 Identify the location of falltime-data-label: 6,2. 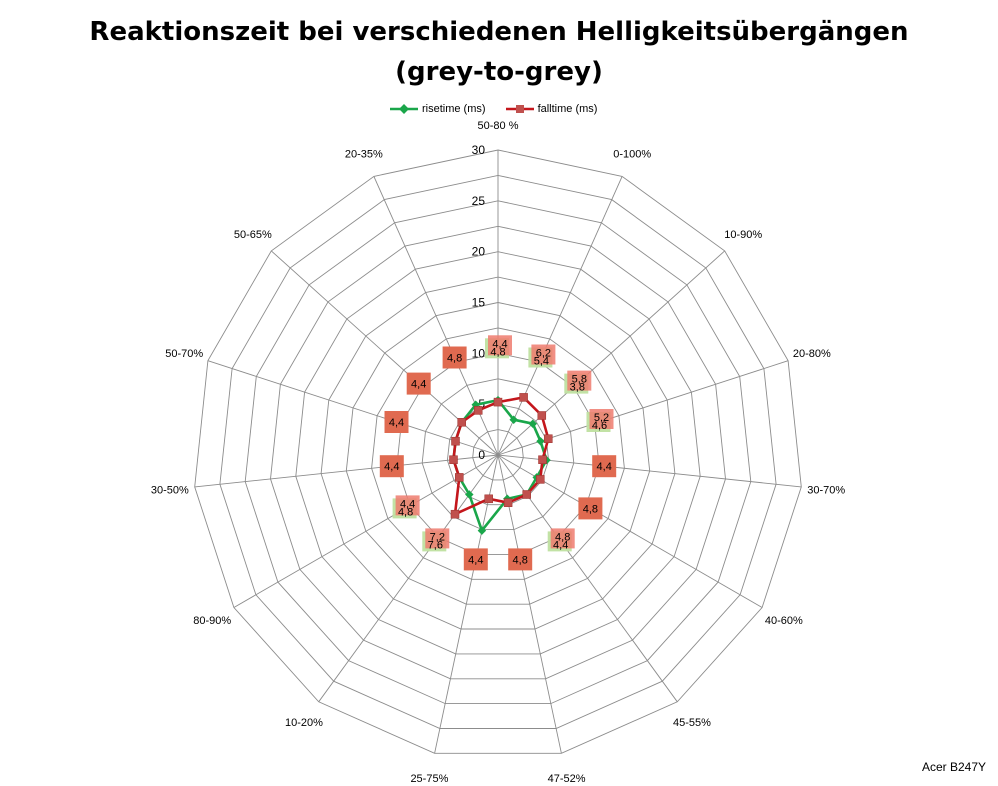
(543, 354).